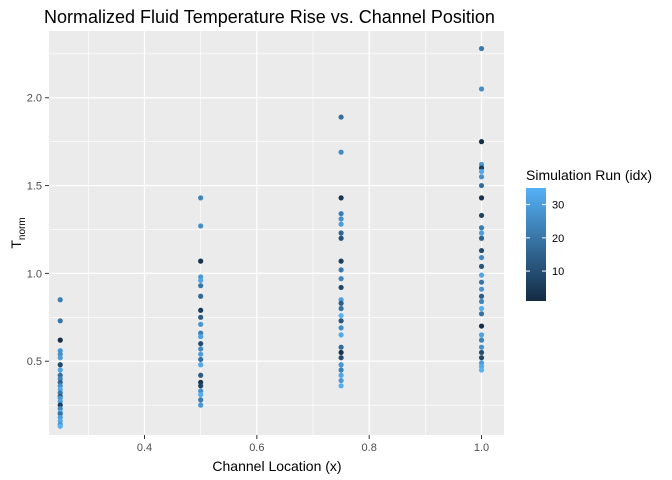  What do you see at coordinates (369, 448) in the screenshot?
I see `x-tick-label: 0.8` at bounding box center [369, 448].